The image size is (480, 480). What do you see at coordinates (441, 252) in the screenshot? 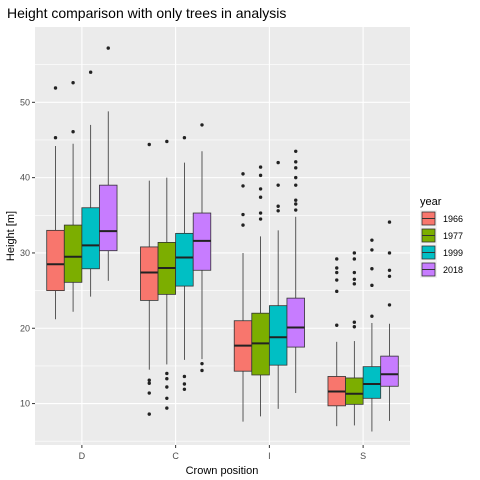
I see `legend-item-1999: 1999` at bounding box center [441, 252].